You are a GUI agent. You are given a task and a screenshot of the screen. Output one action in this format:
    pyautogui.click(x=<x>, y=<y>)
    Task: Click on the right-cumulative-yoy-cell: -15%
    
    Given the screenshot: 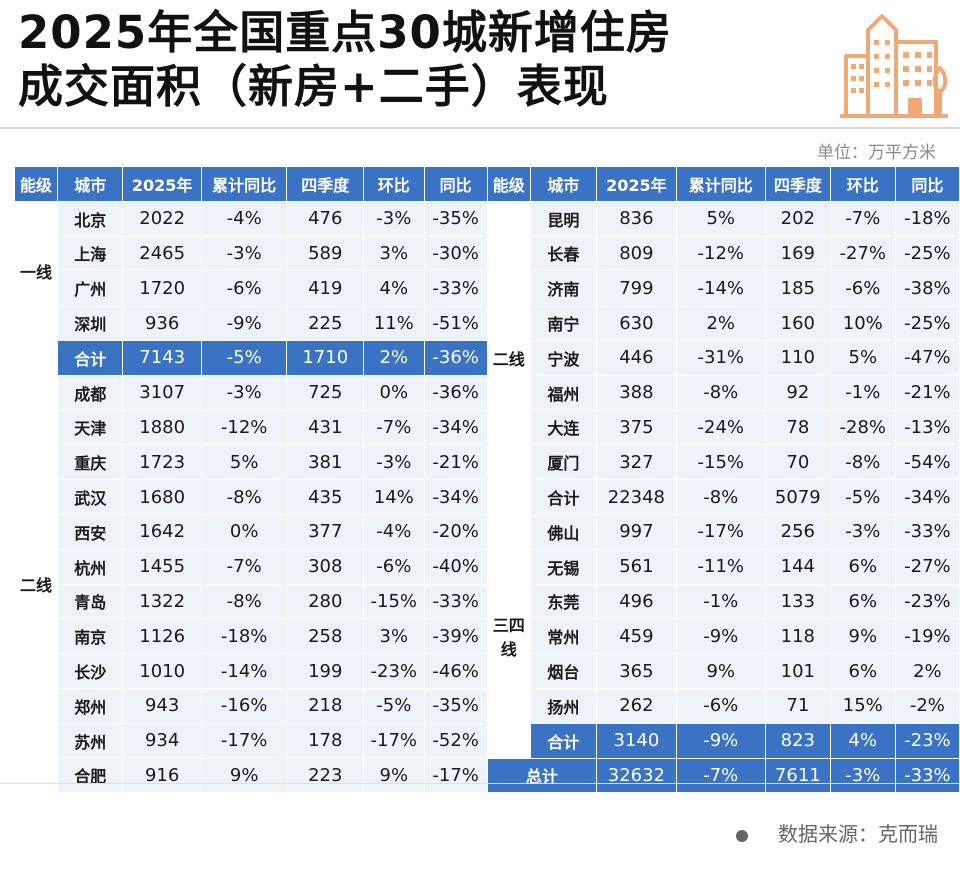 What is the action you would take?
    pyautogui.click(x=721, y=463)
    